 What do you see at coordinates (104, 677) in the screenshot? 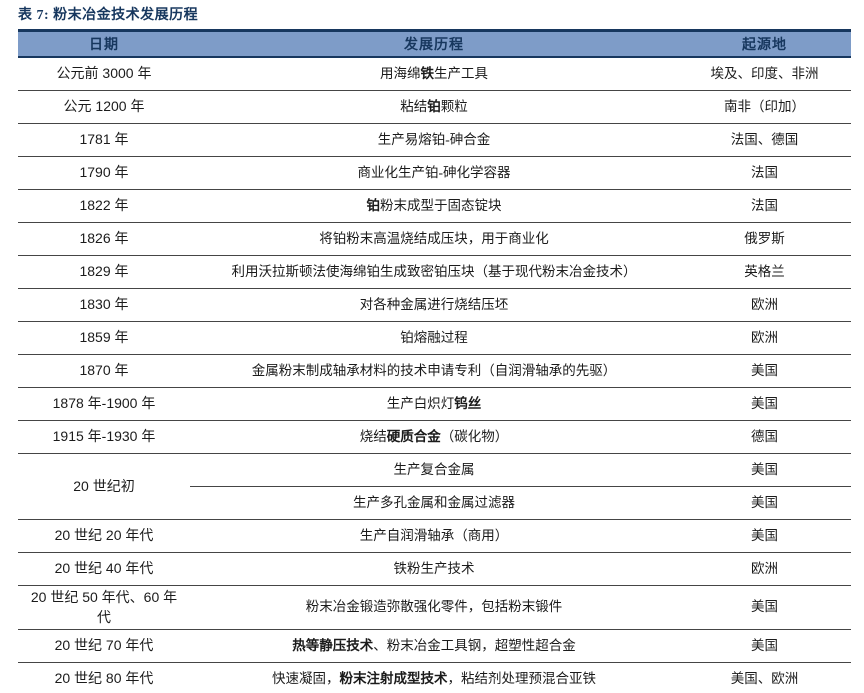
I see `date-cell: 20 世纪 80 年代` at bounding box center [104, 677].